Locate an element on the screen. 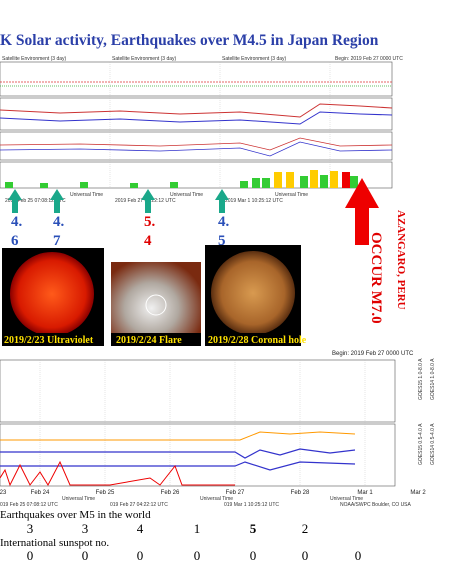 This screenshot has width=454, height=565. photos is located at coordinates (151, 295).